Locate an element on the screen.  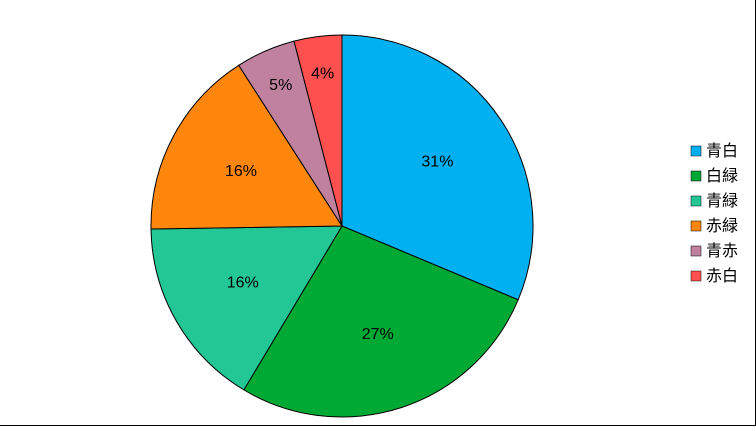
legend-label: 白緑 is located at coordinates (722, 176).